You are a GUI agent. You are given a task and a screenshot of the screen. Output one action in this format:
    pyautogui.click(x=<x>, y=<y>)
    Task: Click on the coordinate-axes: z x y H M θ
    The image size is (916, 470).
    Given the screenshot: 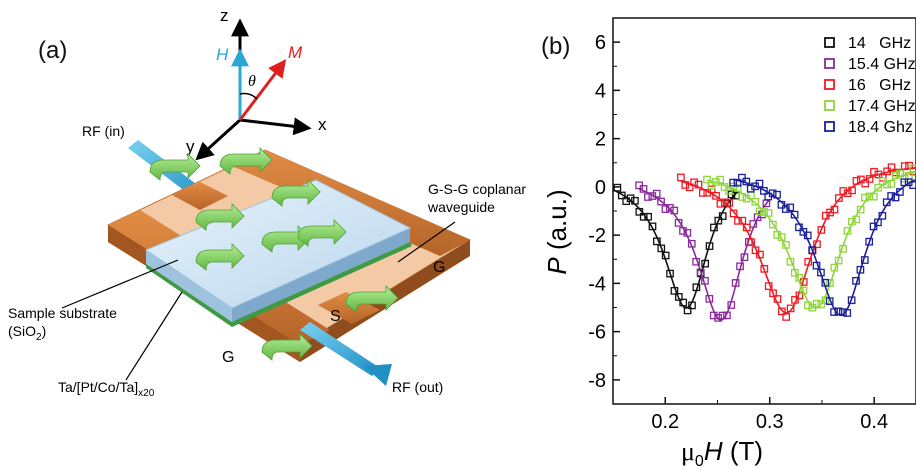 What is the action you would take?
    pyautogui.click(x=256, y=83)
    